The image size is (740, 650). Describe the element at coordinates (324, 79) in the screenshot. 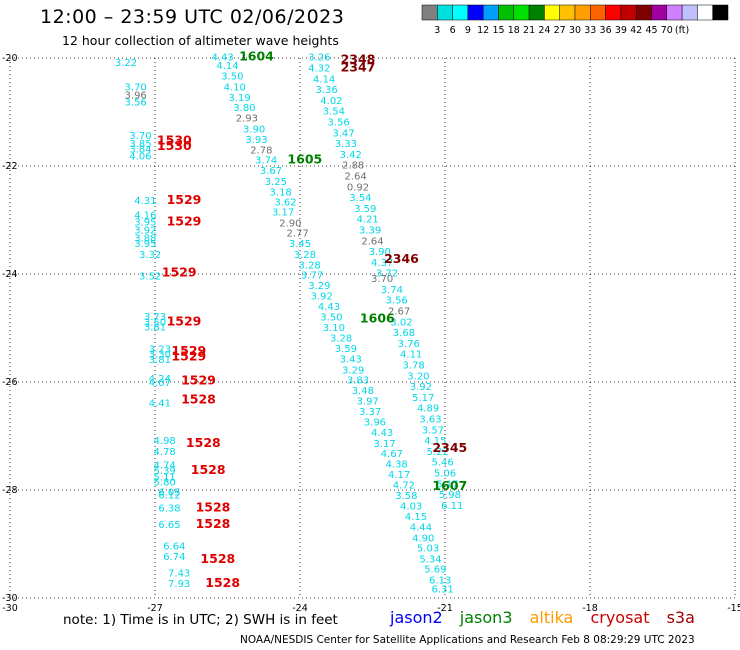

I see `wave-height-value: 4.14` at that location.